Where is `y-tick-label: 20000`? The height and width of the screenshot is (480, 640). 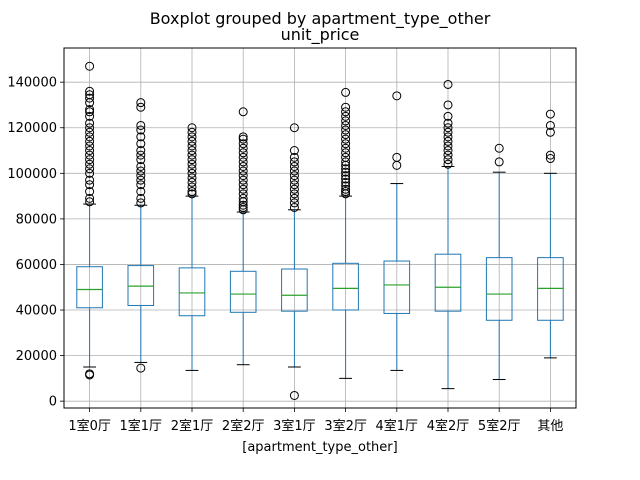 y-tick-label: 20000 is located at coordinates (36, 356).